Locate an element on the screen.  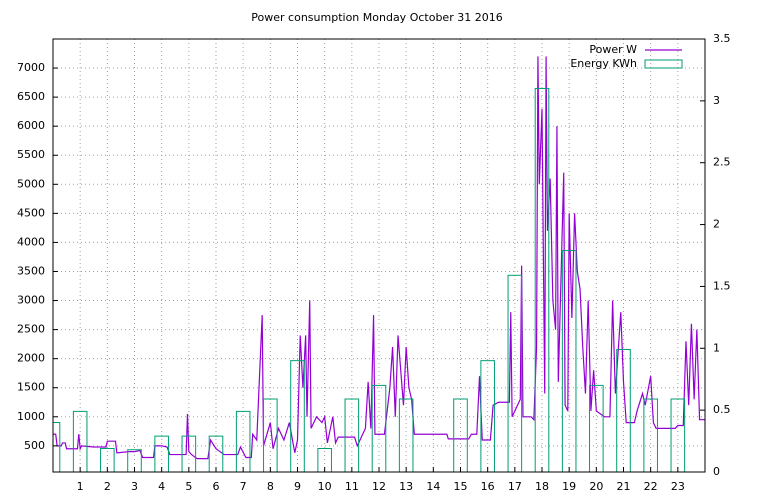
x-tick-label: 13 is located at coordinates (406, 486).